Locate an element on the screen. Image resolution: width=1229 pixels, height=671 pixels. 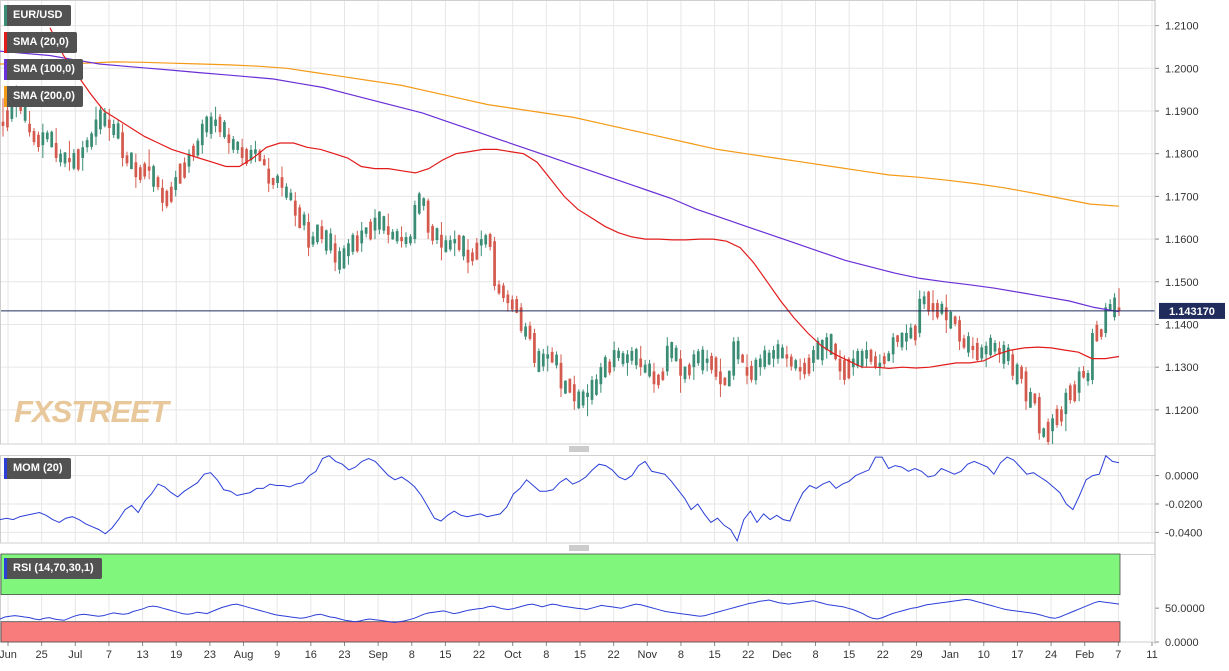
sma100-label: SMA (100,0) is located at coordinates (44, 69).